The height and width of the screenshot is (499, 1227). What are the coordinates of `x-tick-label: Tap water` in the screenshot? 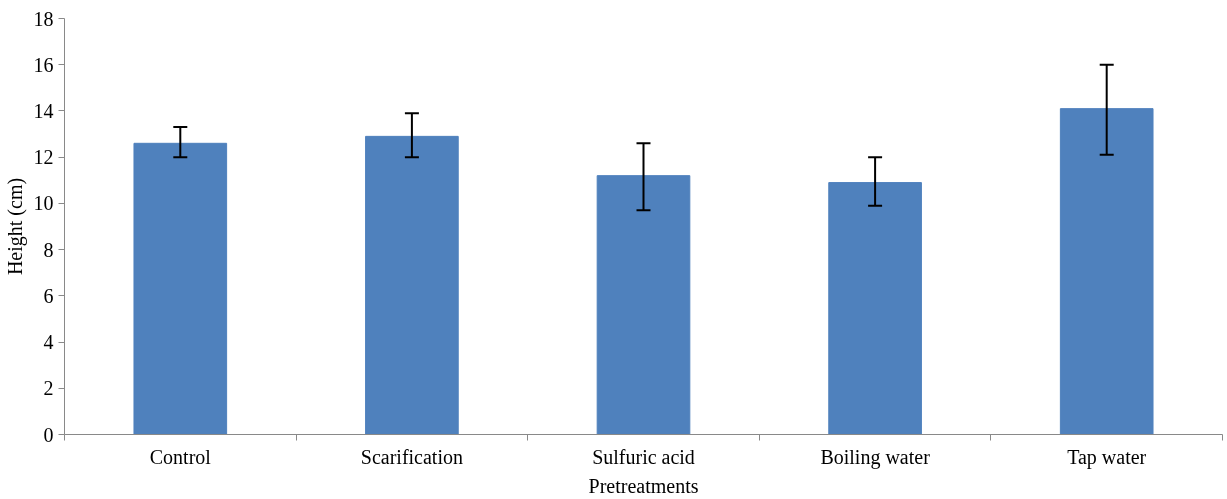 It's located at (1107, 457).